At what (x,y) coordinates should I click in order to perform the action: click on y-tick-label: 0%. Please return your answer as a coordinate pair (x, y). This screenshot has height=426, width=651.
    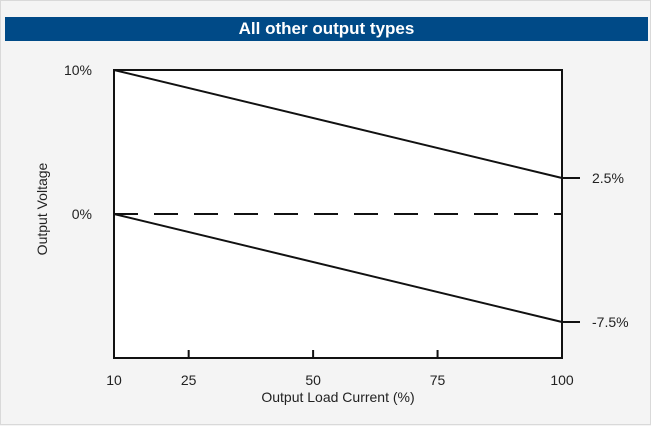
    Looking at the image, I should click on (82, 214).